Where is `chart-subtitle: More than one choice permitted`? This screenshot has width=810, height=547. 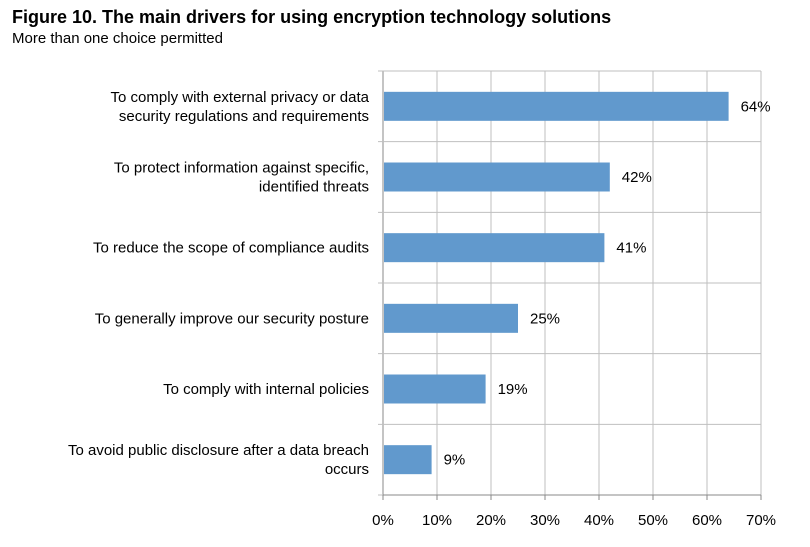
chart-subtitle: More than one choice permitted is located at coordinates (117, 38).